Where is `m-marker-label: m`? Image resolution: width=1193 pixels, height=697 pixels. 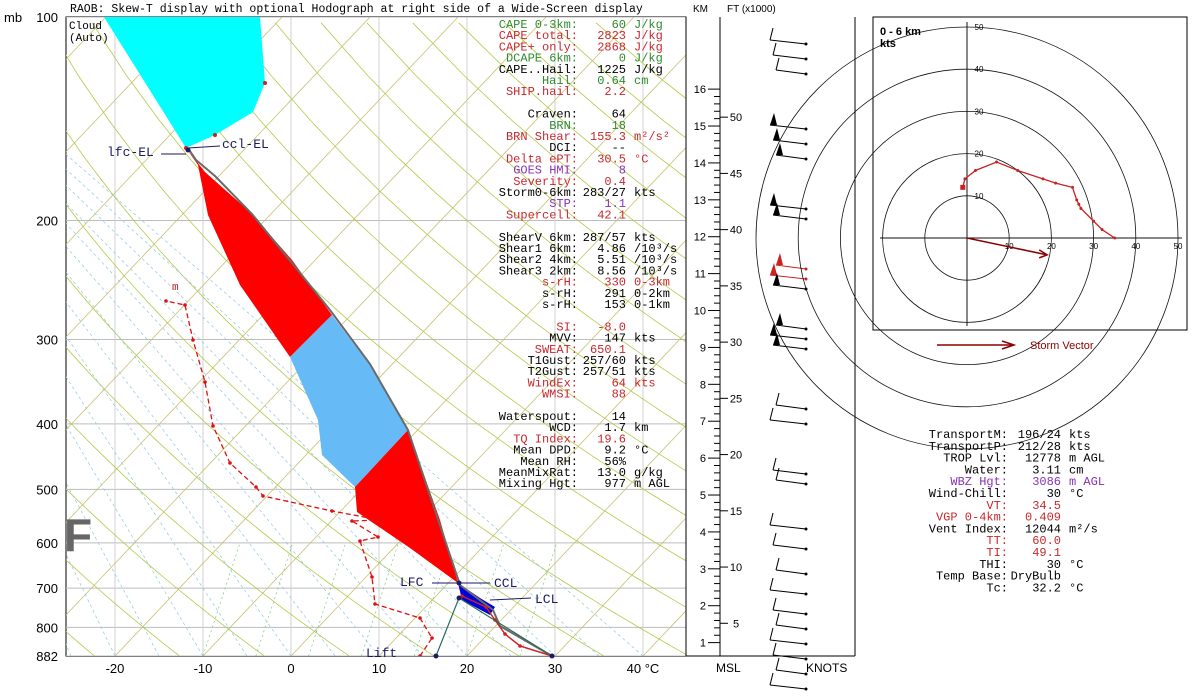
m-marker-label: m is located at coordinates (175, 288).